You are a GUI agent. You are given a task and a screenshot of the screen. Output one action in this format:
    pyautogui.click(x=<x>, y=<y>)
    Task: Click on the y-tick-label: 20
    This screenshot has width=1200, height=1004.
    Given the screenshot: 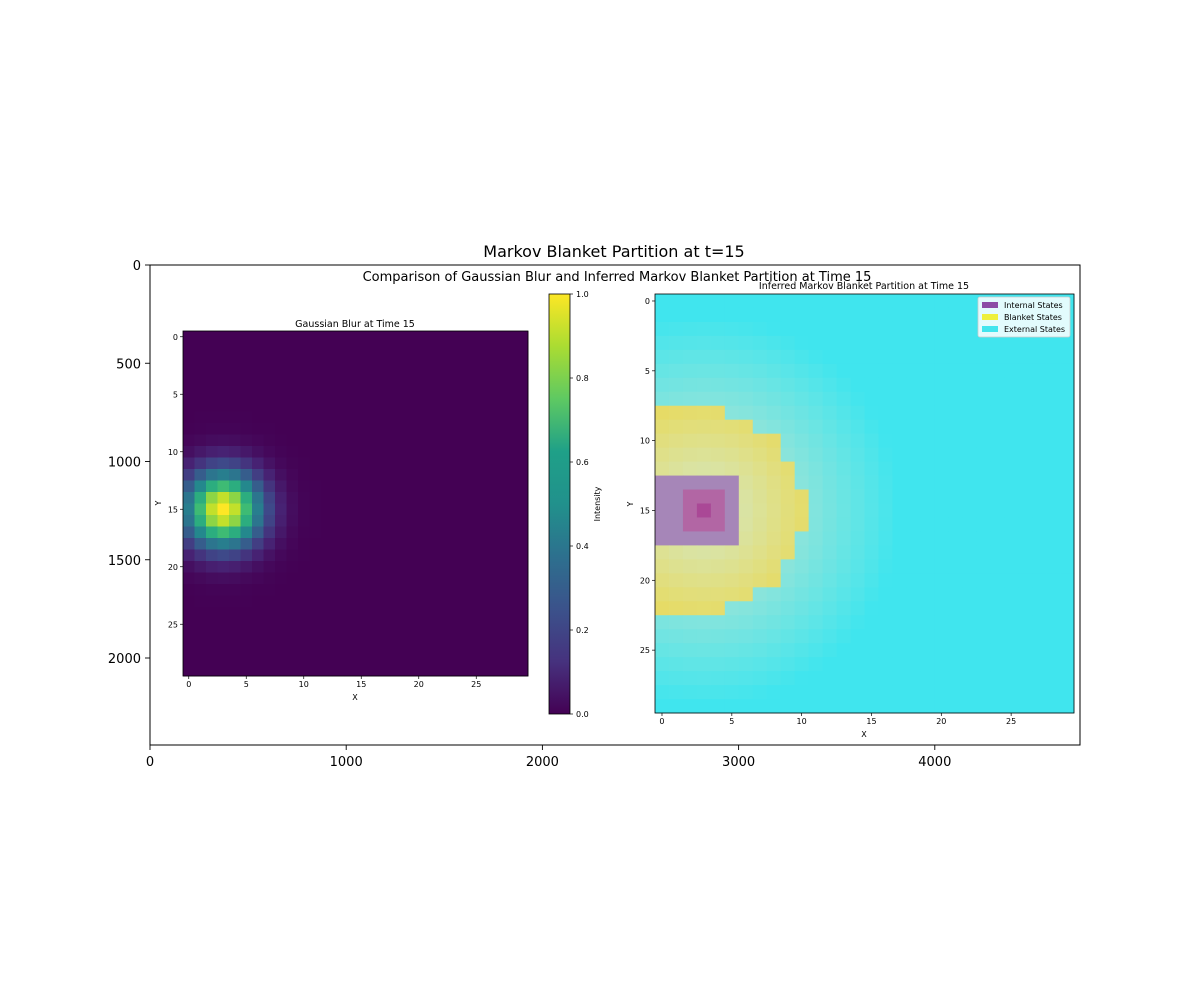 What is the action you would take?
    pyautogui.click(x=645, y=580)
    